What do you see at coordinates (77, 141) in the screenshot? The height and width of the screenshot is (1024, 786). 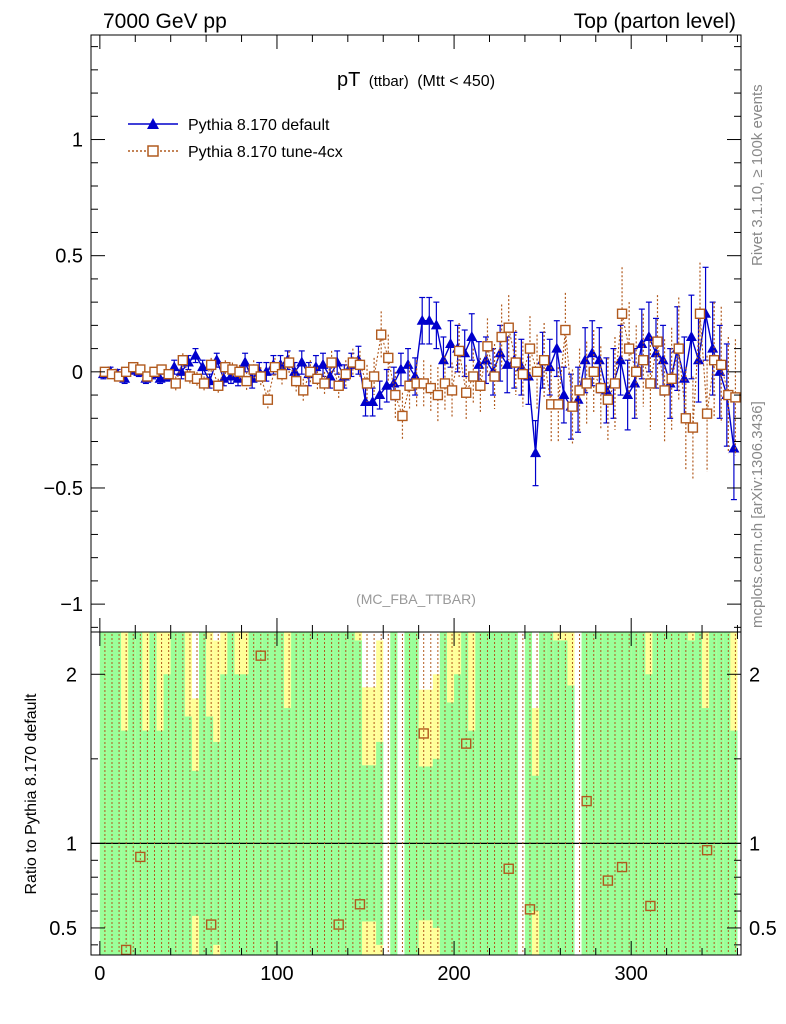 I see `y-tick-label: 1` at bounding box center [77, 141].